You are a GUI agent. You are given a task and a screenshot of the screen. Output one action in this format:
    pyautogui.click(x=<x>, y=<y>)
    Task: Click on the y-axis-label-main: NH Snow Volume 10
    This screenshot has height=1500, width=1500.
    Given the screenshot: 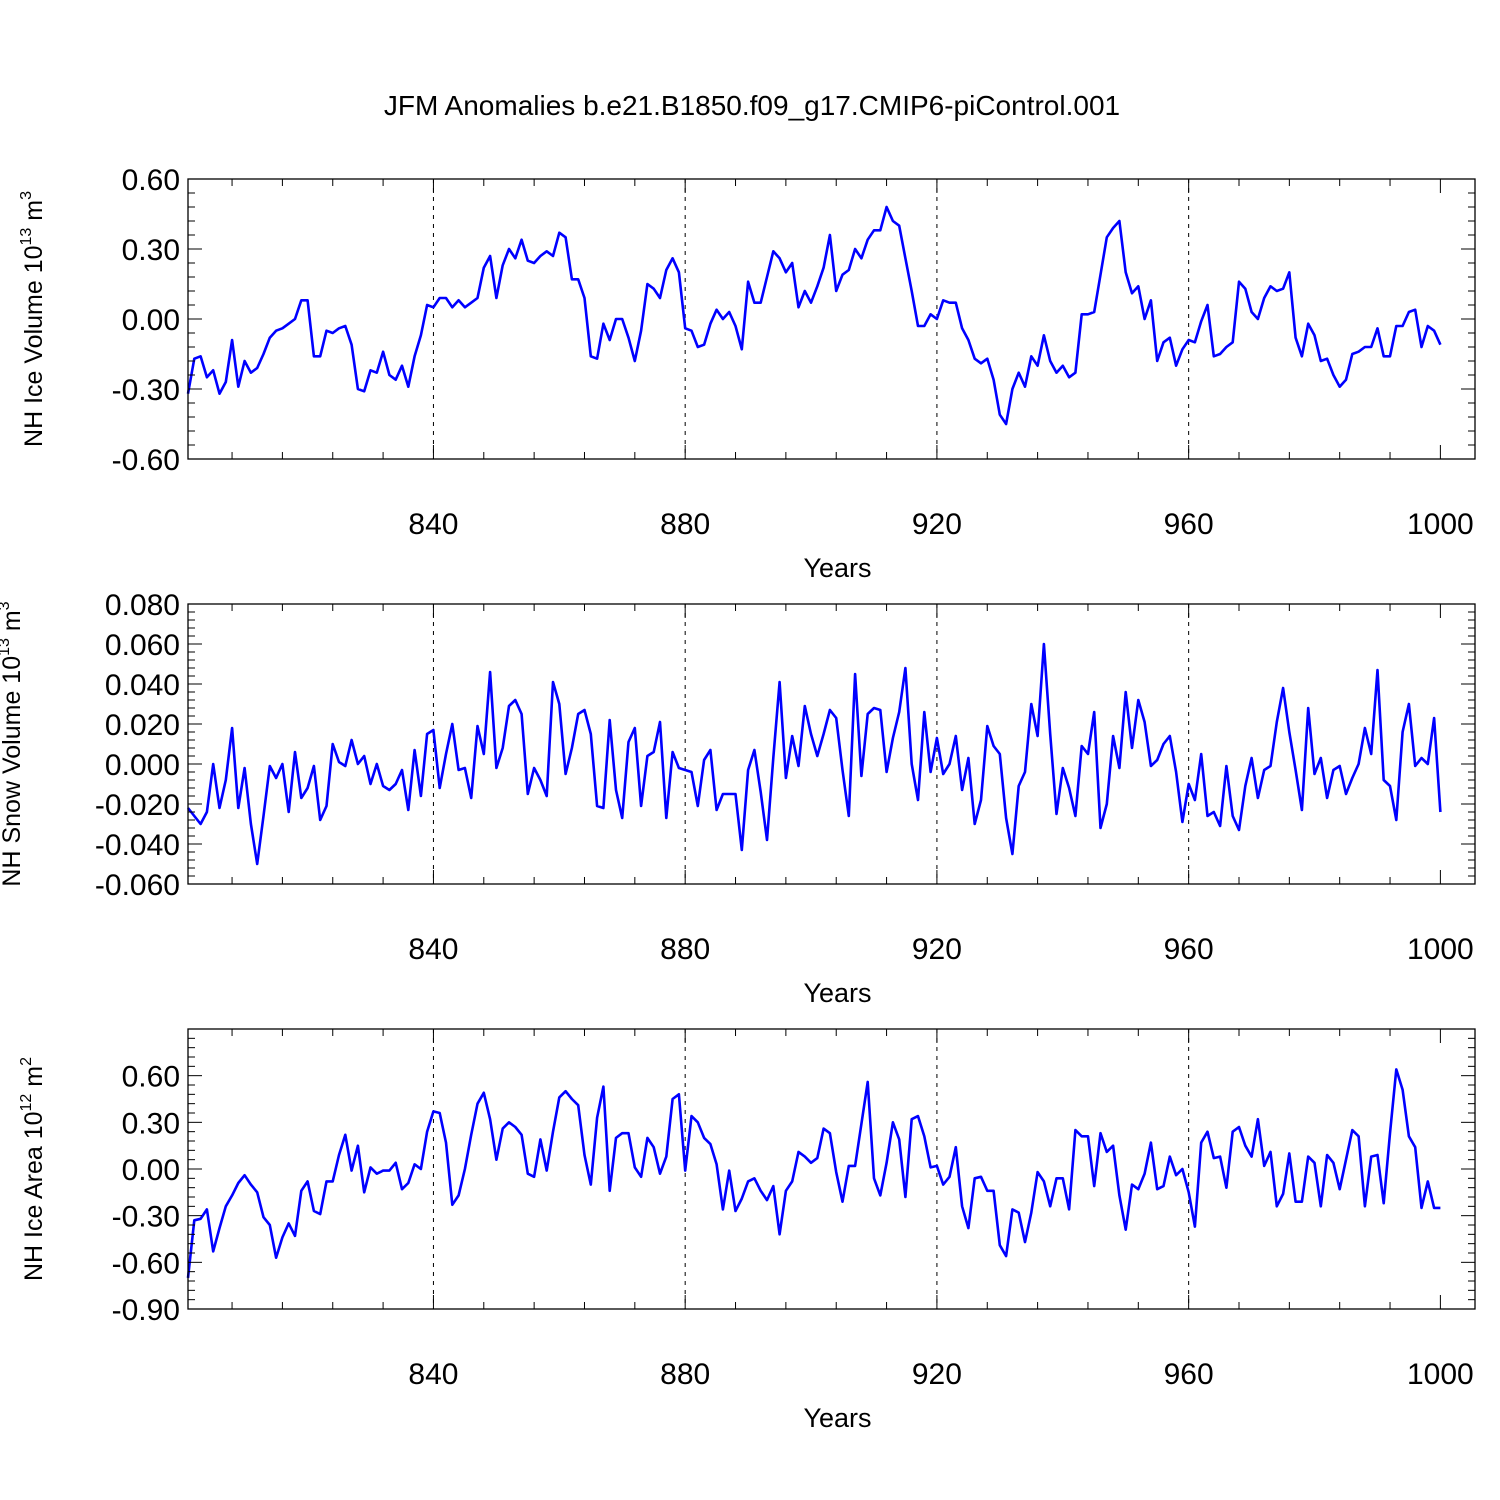 What is the action you would take?
    pyautogui.click(x=13, y=771)
    